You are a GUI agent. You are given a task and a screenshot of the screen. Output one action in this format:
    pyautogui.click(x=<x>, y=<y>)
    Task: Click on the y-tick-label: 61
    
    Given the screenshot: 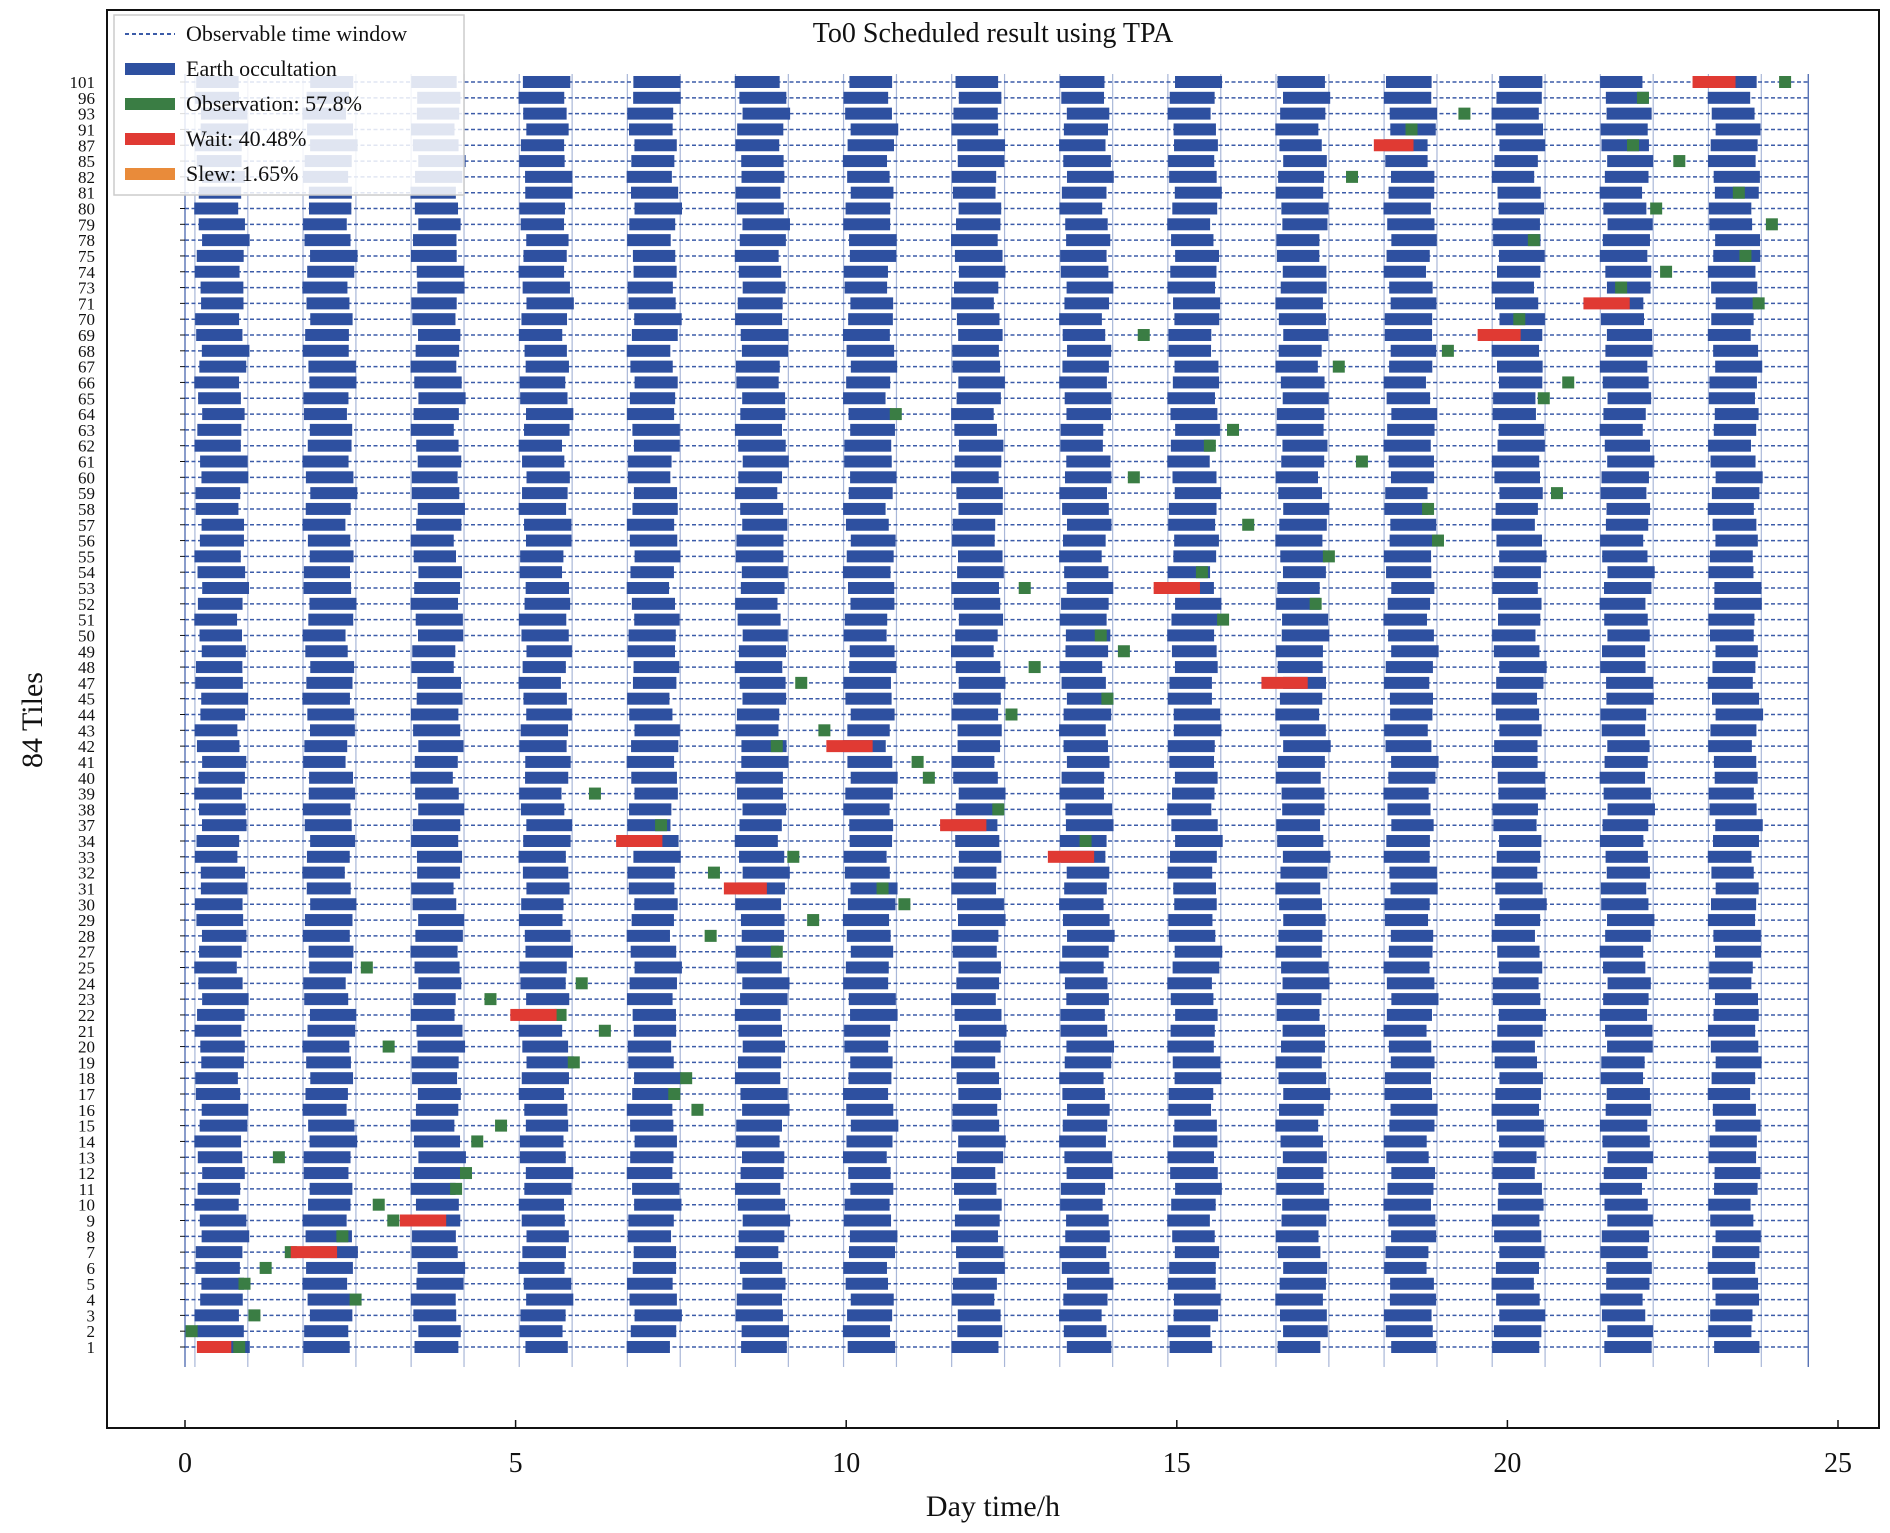 What is the action you would take?
    pyautogui.click(x=86, y=462)
    